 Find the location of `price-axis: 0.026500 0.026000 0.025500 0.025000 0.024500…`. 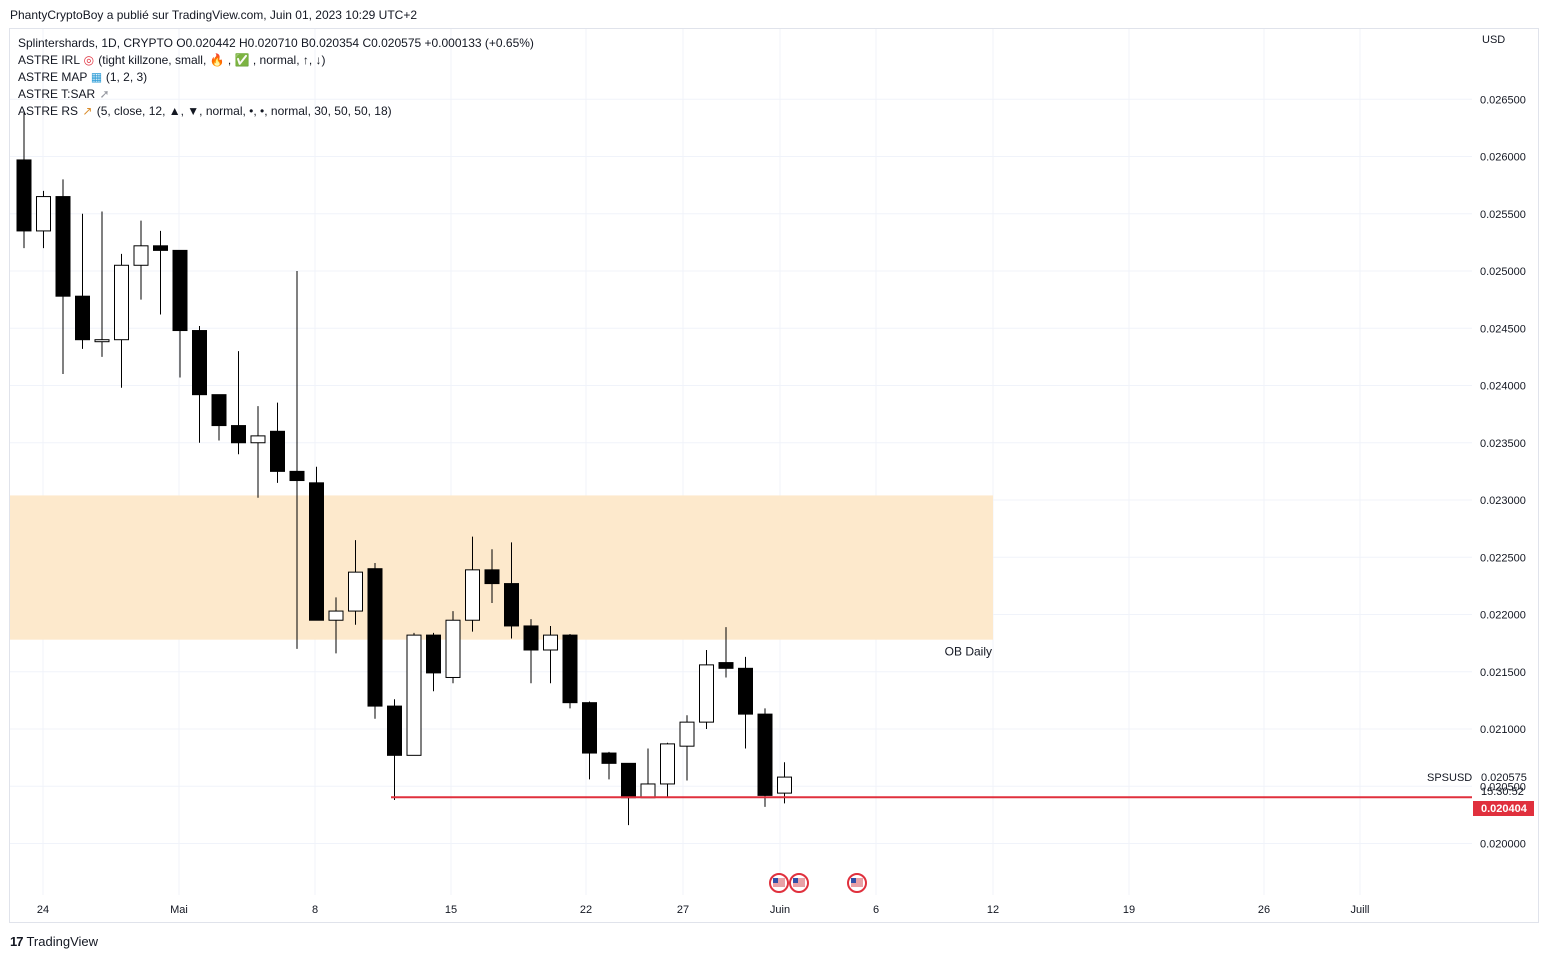

price-axis: 0.026500 0.026000 0.025500 0.025000 0.024500… is located at coordinates (1503, 472).